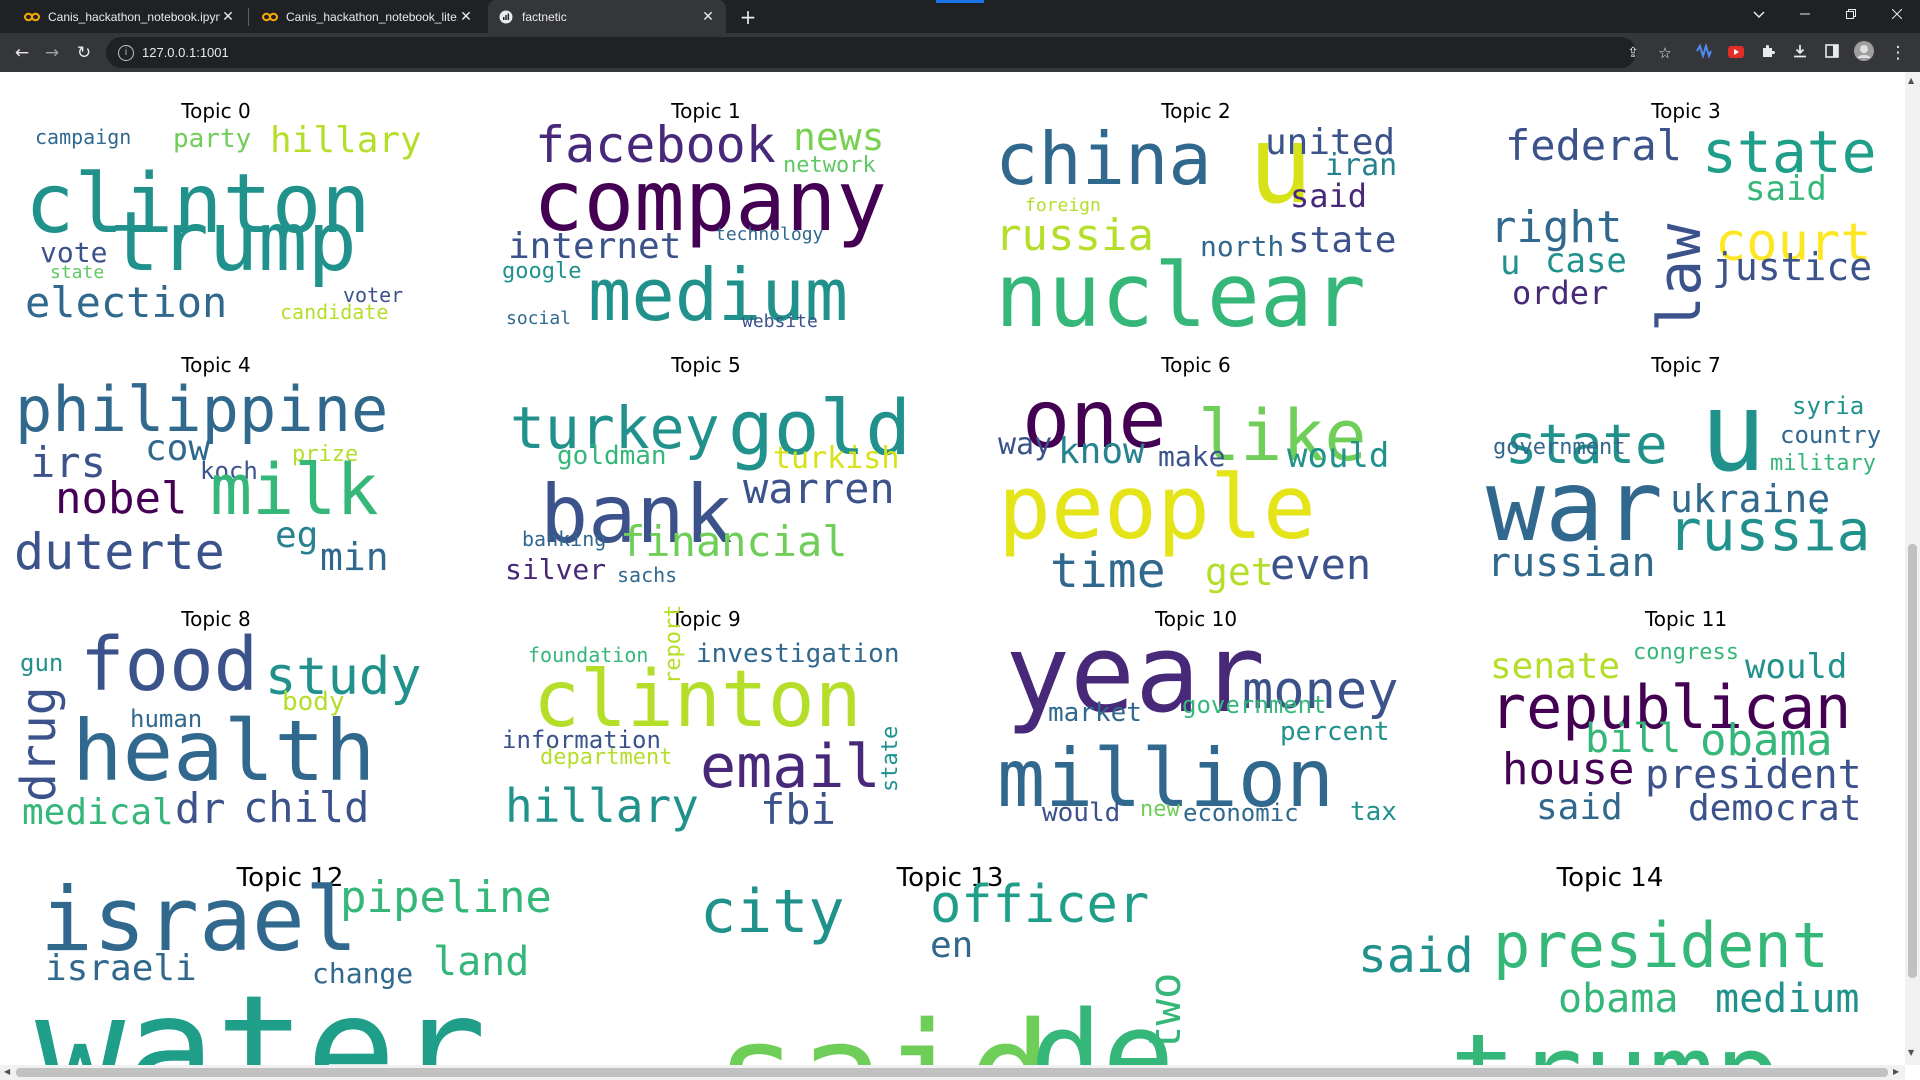  Describe the element at coordinates (1680, 277) in the screenshot. I see `cloud-word: law` at that location.